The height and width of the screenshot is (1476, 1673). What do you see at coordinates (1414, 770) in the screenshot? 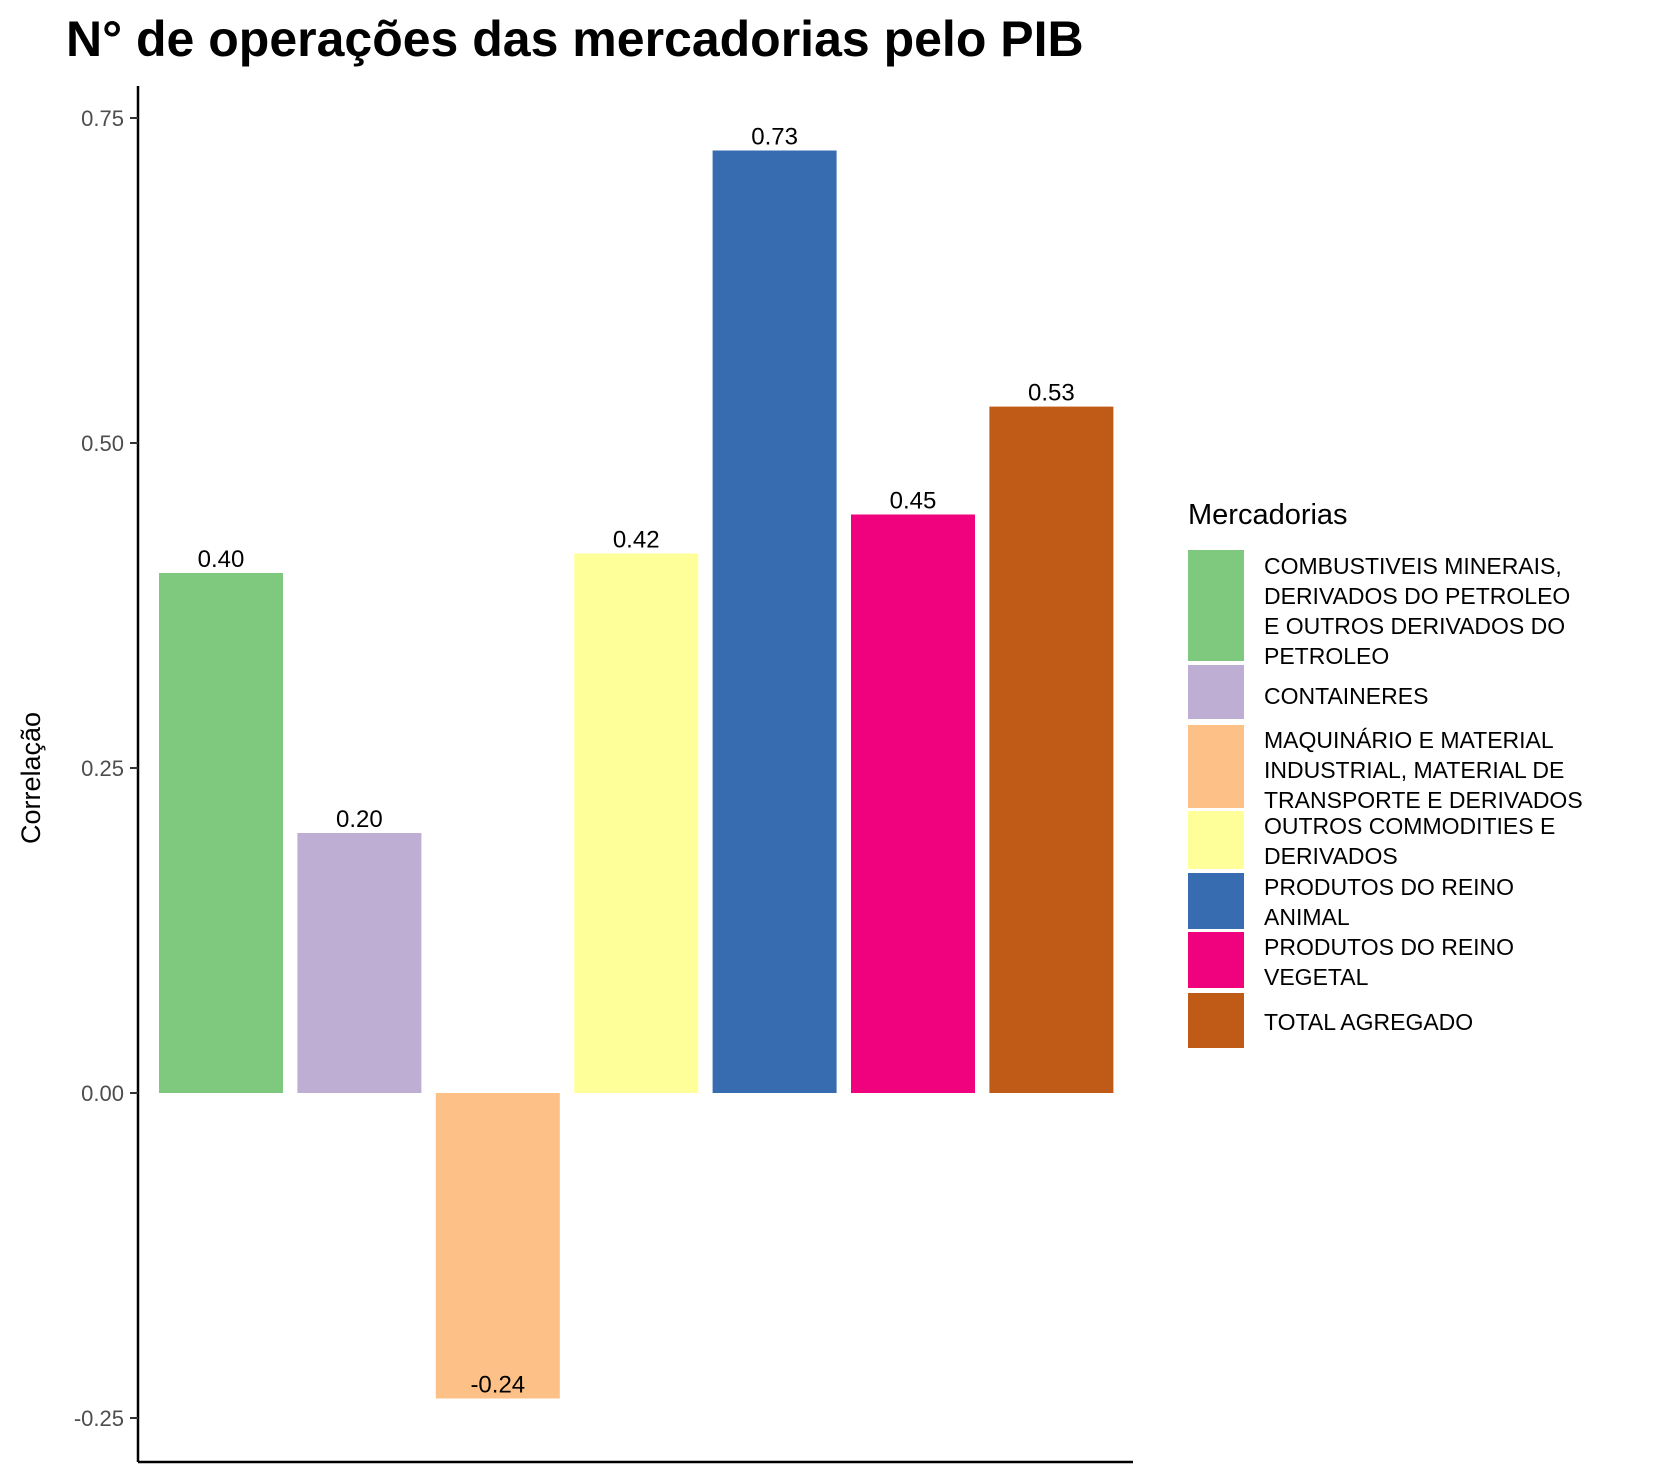
I see `legend-label: INDUSTRIAL, MATERIAL DE` at bounding box center [1414, 770].